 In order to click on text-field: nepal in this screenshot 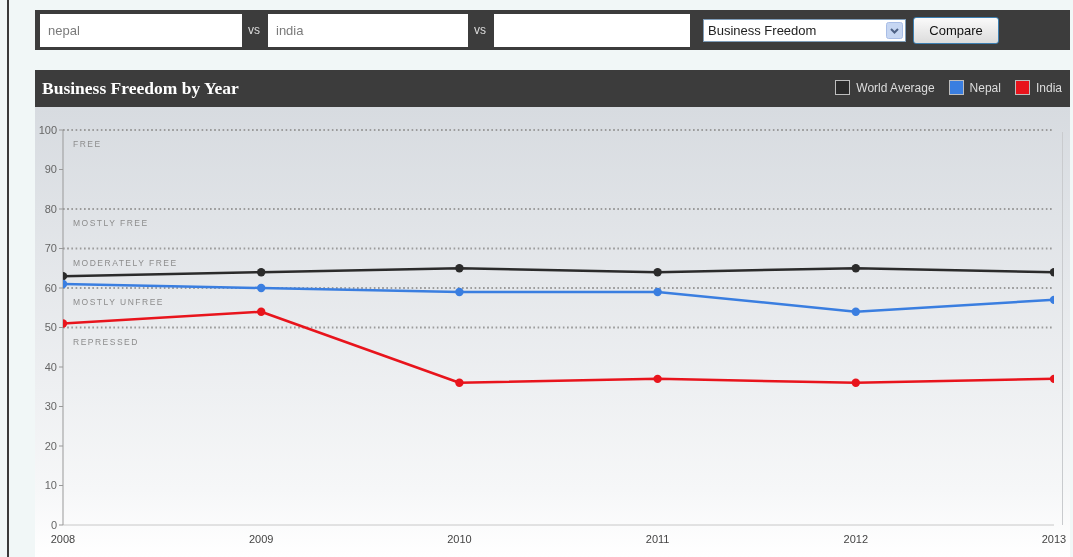, I will do `click(141, 30)`.